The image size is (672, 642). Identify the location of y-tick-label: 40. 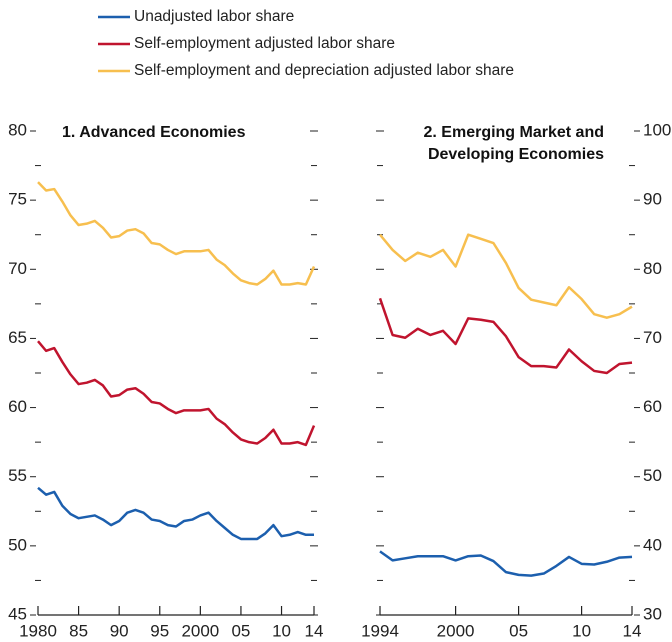
(652, 544).